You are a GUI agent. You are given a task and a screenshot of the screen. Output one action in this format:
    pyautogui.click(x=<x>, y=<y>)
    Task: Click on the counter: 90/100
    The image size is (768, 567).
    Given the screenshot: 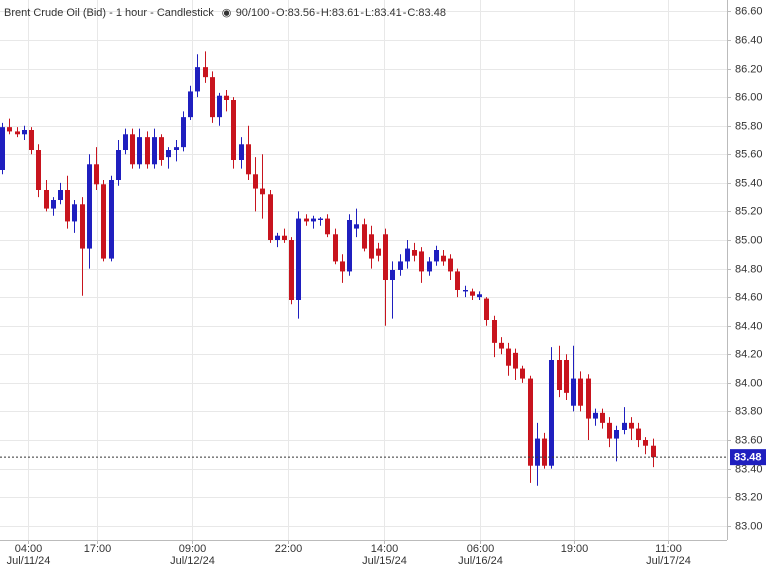 What is the action you would take?
    pyautogui.click(x=253, y=13)
    